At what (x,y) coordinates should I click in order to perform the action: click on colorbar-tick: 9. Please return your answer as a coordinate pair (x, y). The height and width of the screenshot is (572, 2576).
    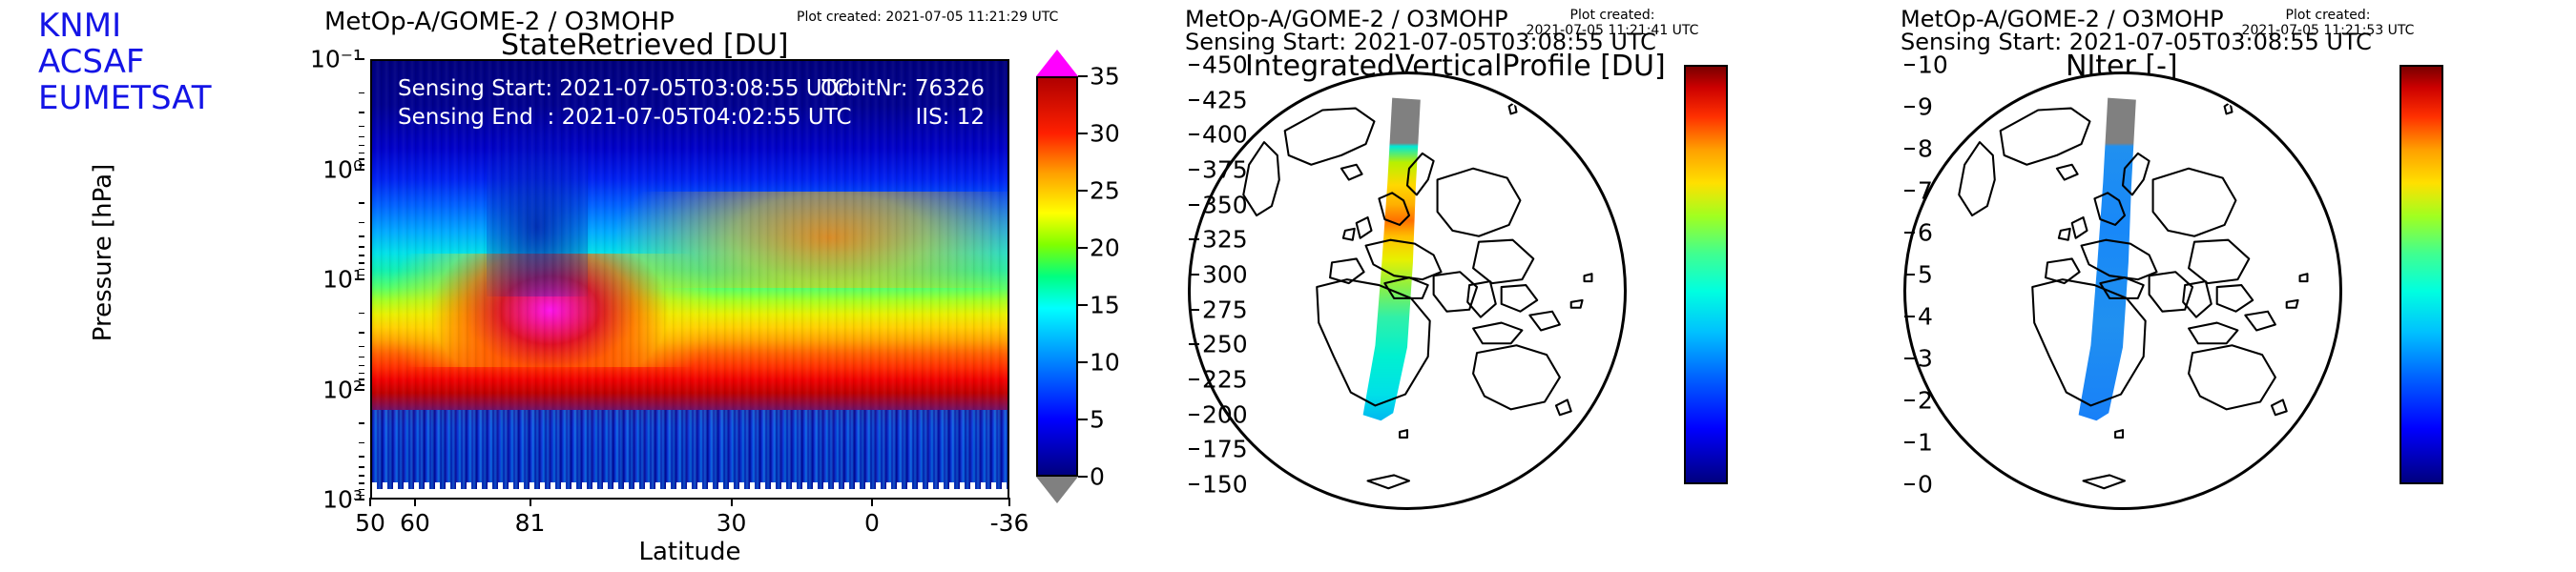
    Looking at the image, I should click on (1925, 107).